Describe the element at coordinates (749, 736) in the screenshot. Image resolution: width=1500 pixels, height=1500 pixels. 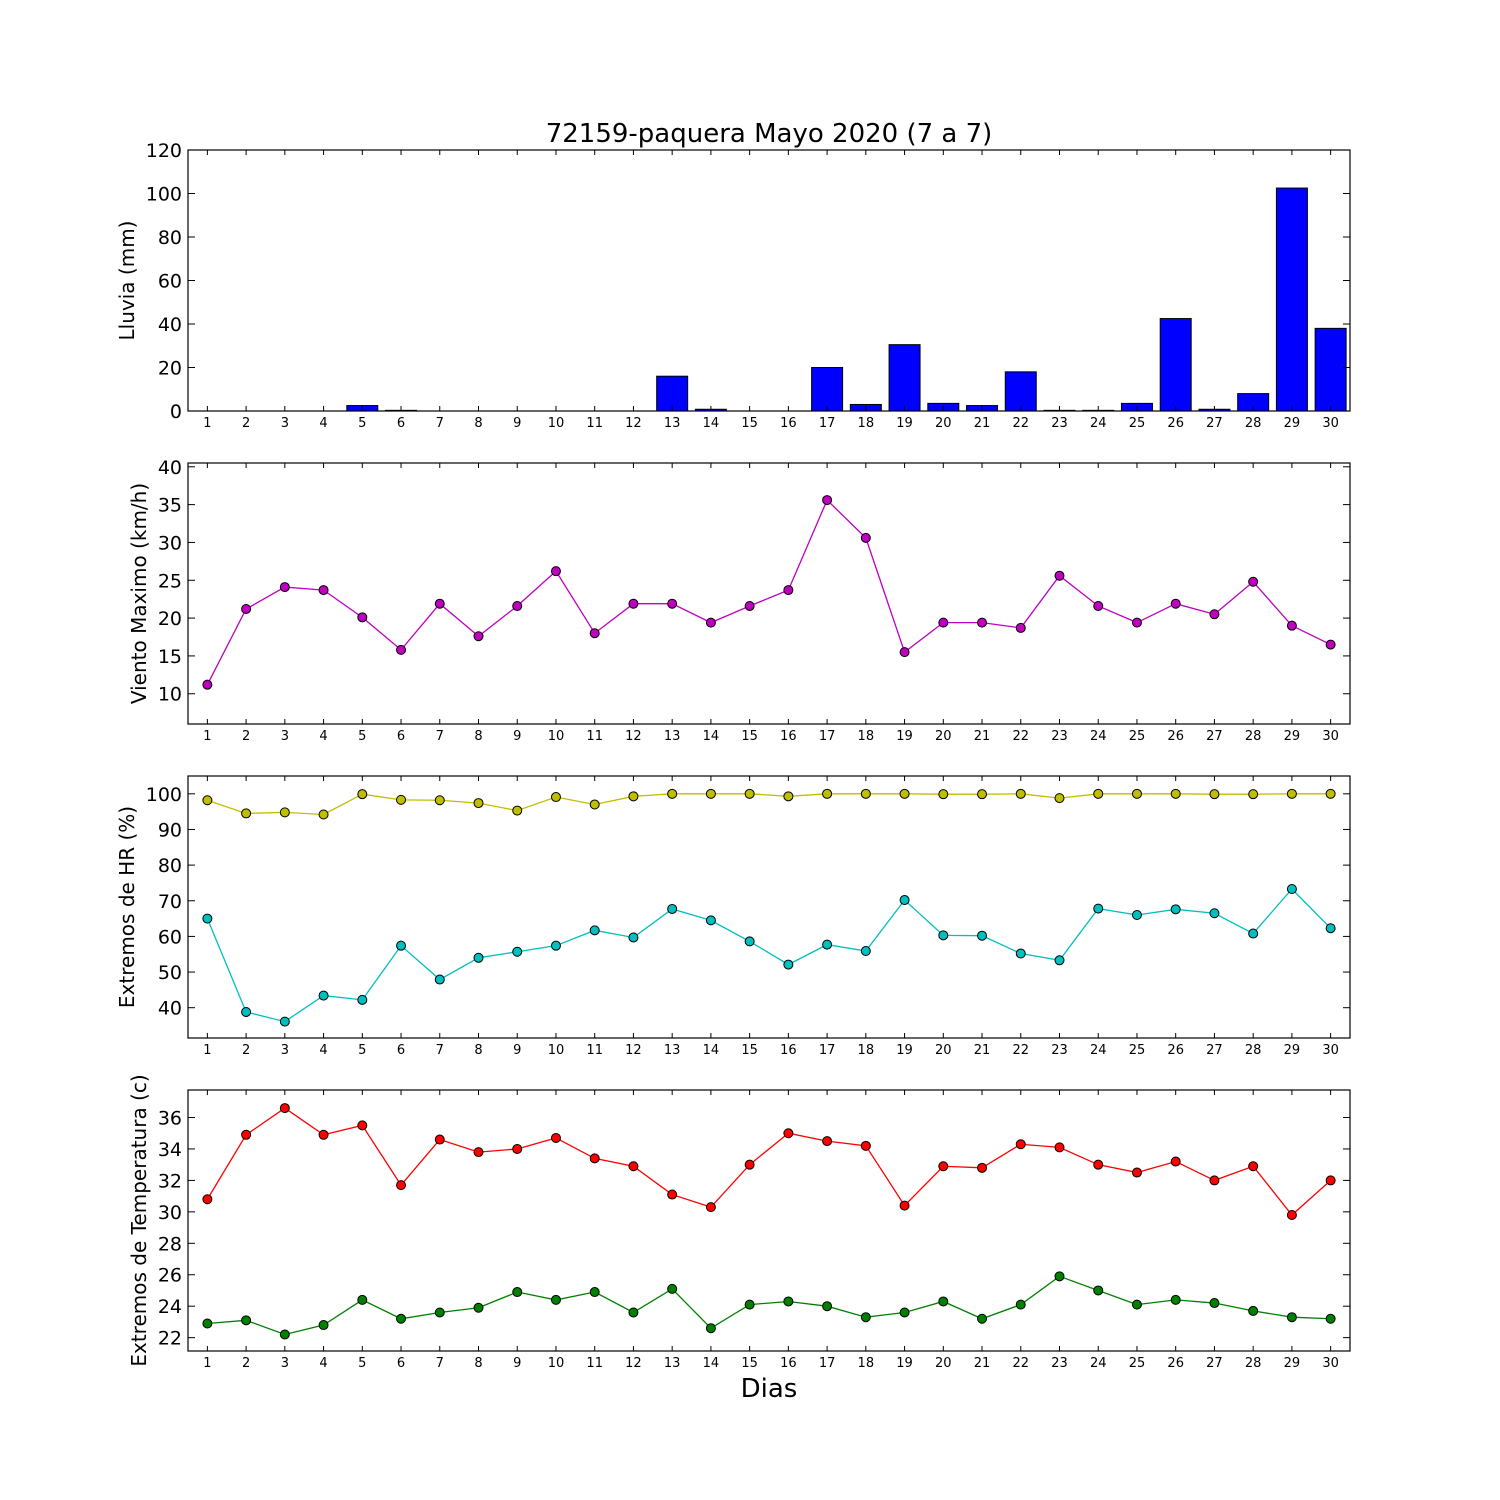
I see `x-tick-label: 15` at that location.